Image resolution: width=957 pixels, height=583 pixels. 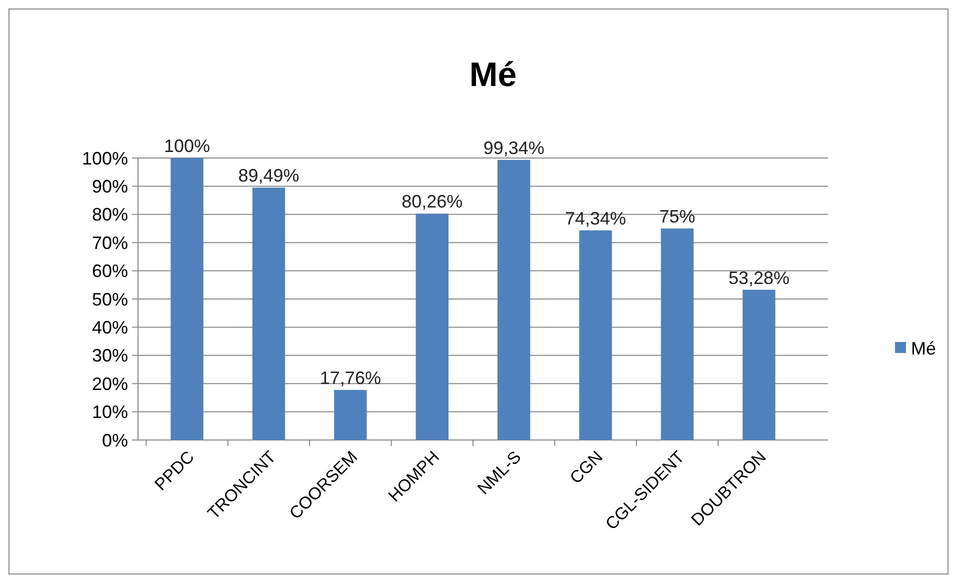 What do you see at coordinates (432, 202) in the screenshot?
I see `data-label: 80,26%` at bounding box center [432, 202].